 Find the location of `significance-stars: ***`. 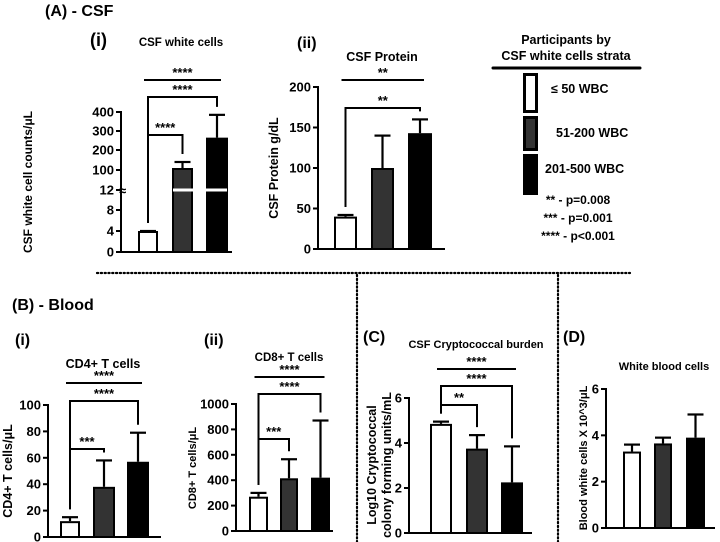

significance-stars: *** is located at coordinates (87, 441).